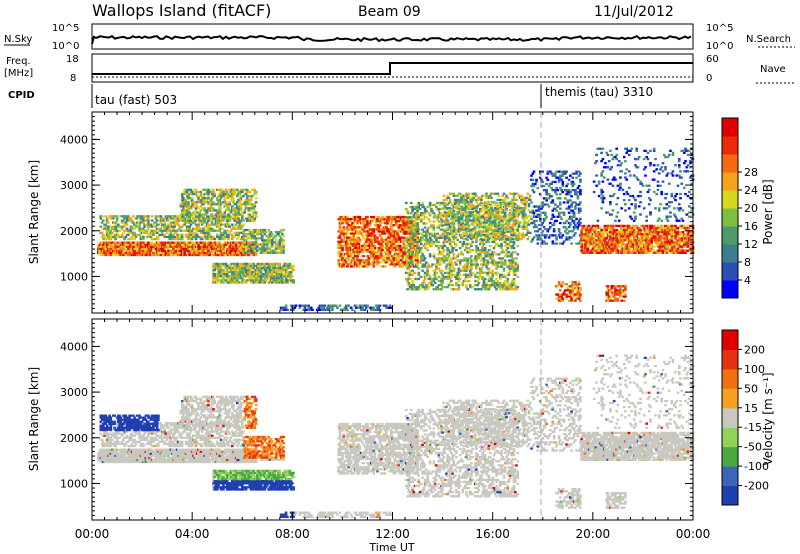 The height and width of the screenshot is (554, 800). Describe the element at coordinates (399, 68) in the screenshot. I see `freq-panel: Freq. [MHz] 18 8 60 0 Nave` at that location.